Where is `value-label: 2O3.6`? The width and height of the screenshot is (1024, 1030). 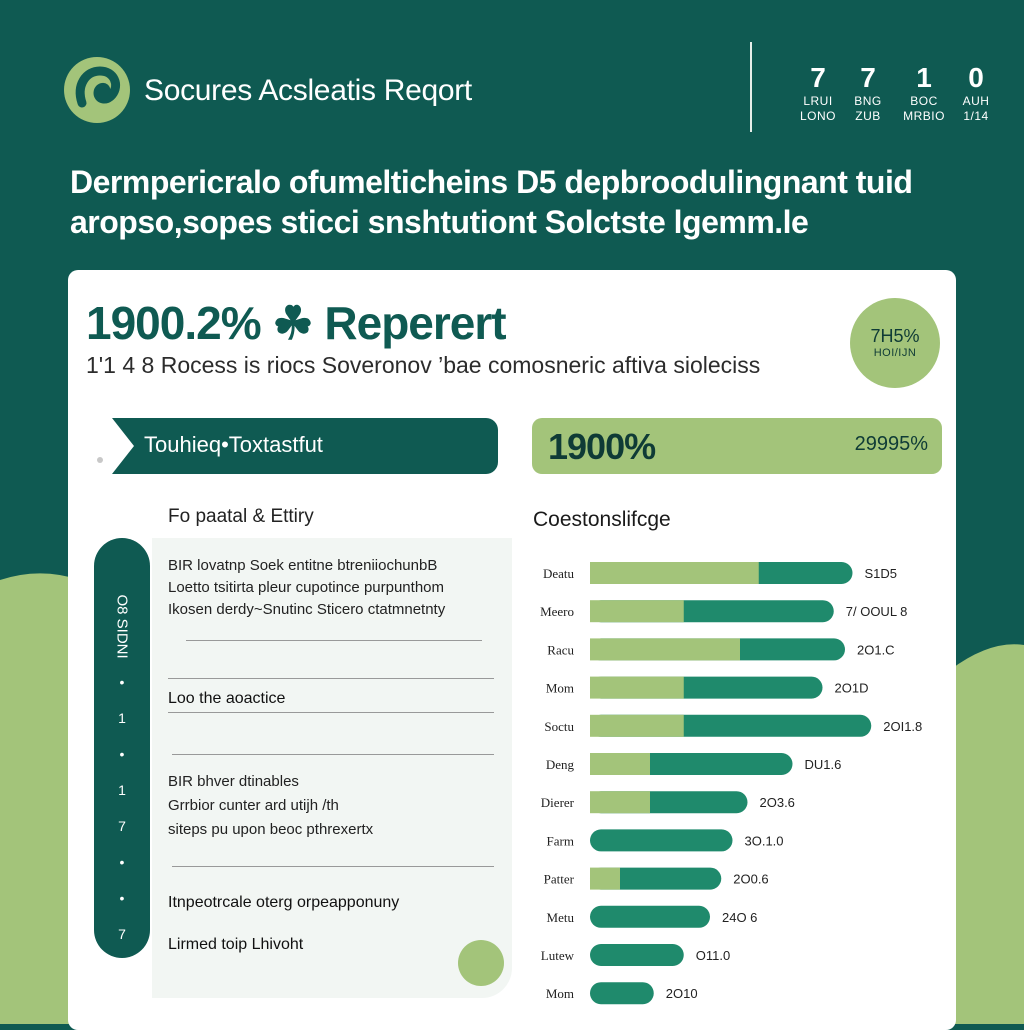 value-label: 2O3.6 is located at coordinates (777, 802).